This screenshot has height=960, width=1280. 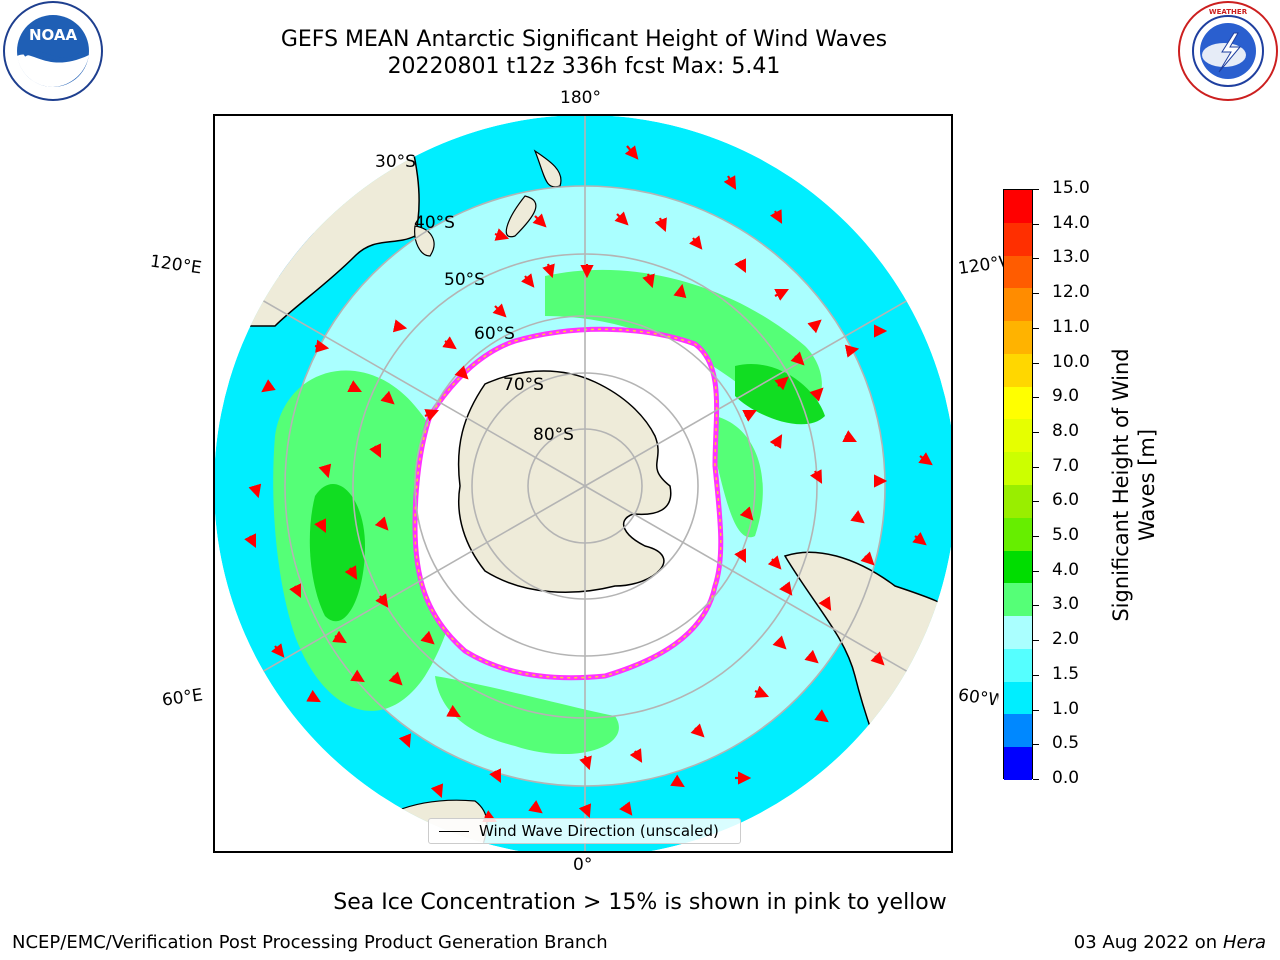 I want to click on lon-label-0: 0°, so click(x=583, y=865).